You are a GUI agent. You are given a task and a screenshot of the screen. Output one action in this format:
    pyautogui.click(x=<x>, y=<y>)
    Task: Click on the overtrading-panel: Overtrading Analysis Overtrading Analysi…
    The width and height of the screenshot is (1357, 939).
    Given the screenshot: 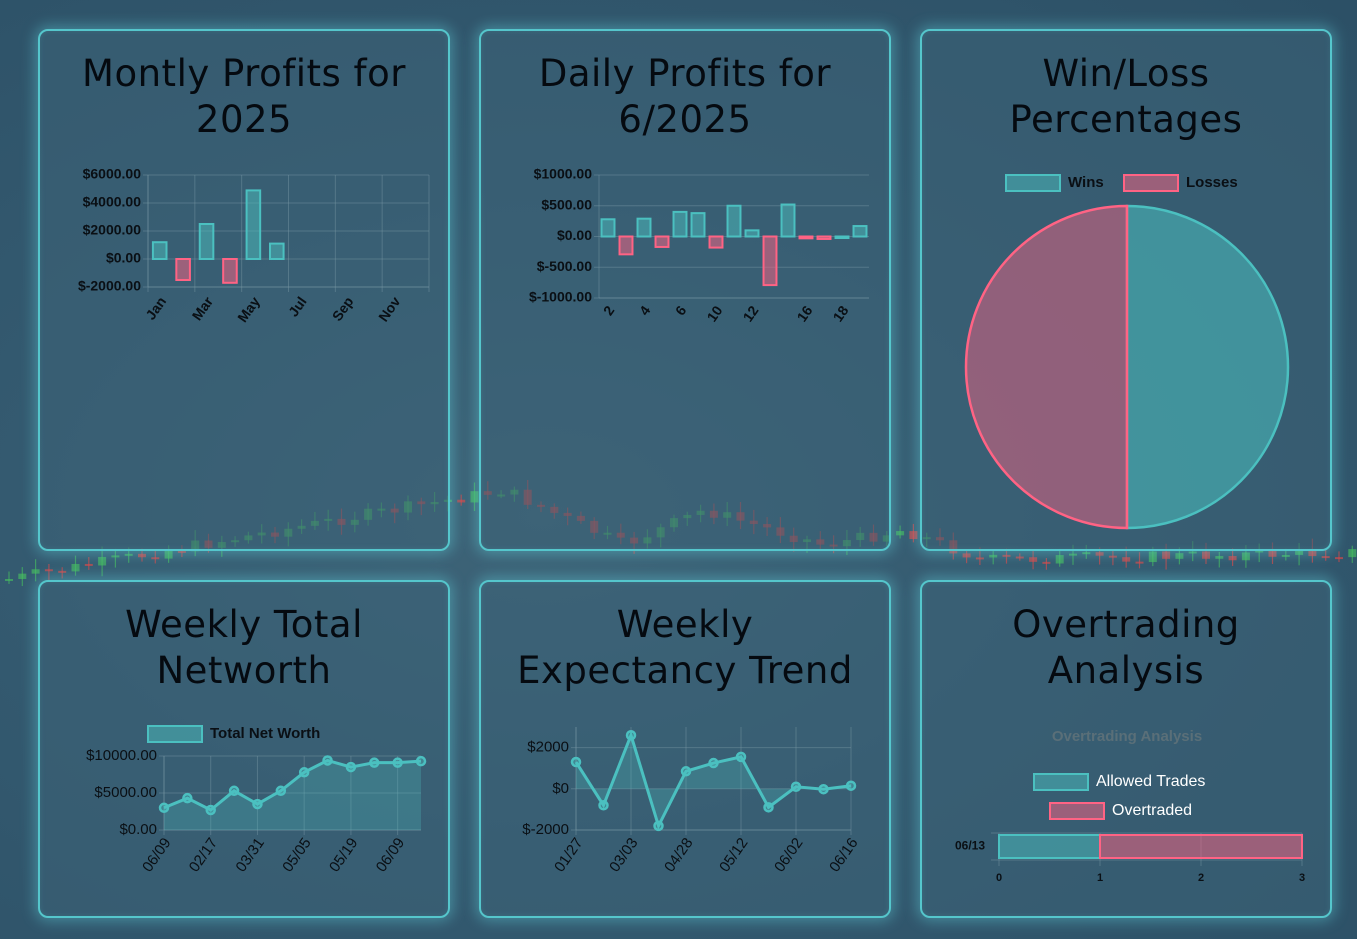 What is the action you would take?
    pyautogui.click(x=1126, y=749)
    